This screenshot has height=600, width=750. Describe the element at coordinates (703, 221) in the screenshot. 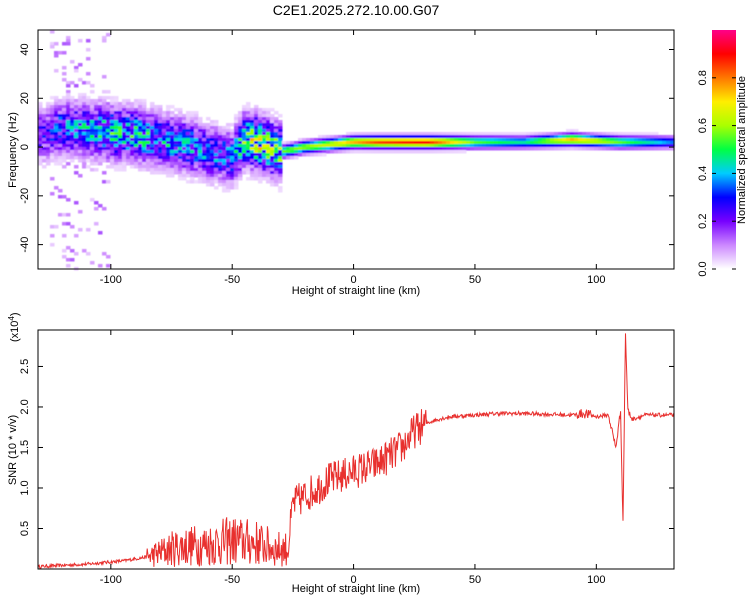

I see `colorbar-tick-label: 0.2` at that location.